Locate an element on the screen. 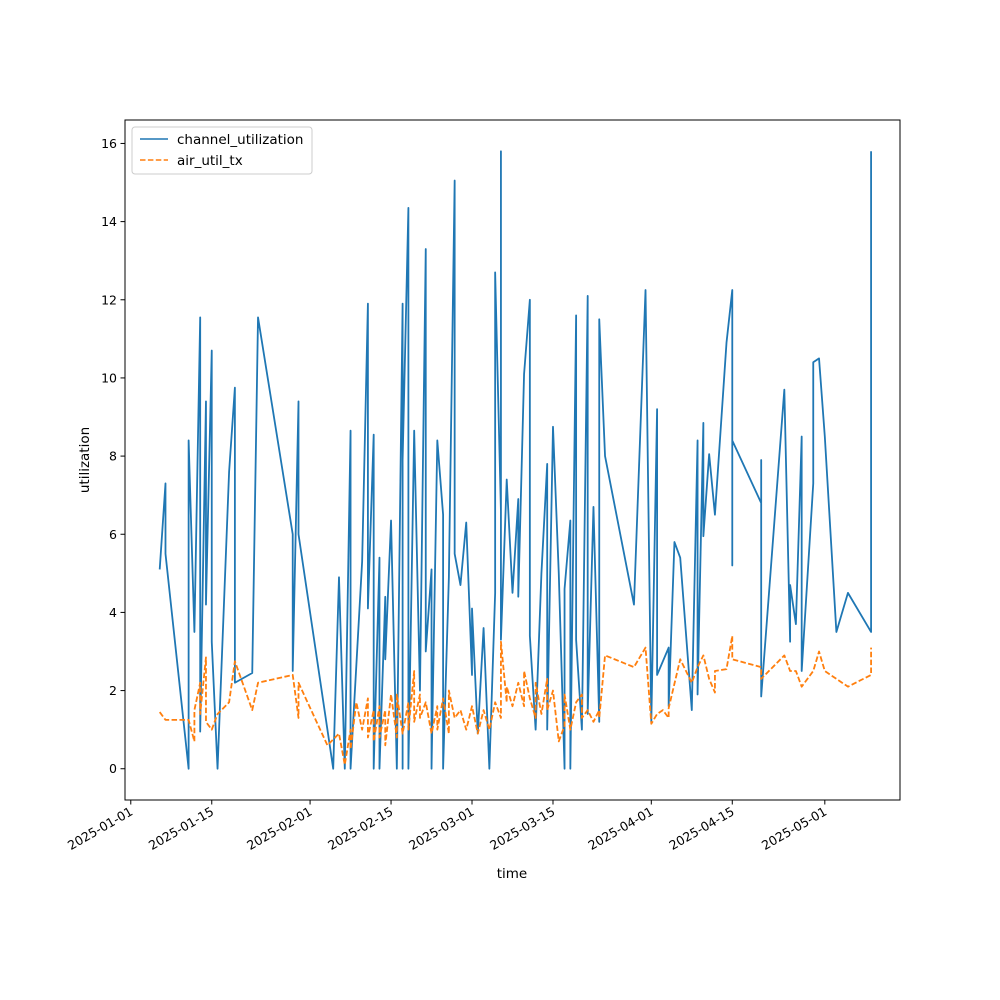 The height and width of the screenshot is (1000, 1000). x-axis-label: time is located at coordinates (512, 874).